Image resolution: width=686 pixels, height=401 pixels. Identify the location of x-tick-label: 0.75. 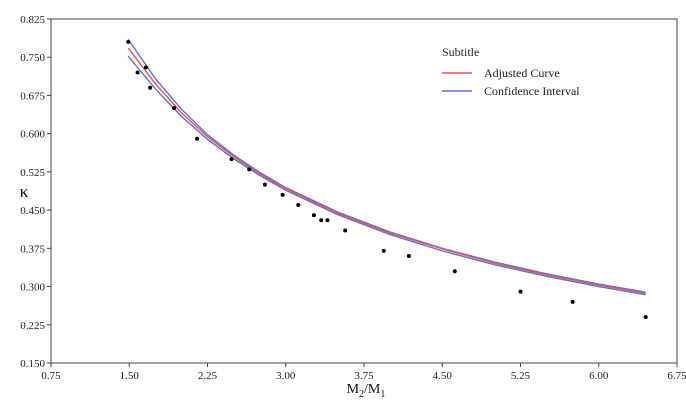
(51, 376).